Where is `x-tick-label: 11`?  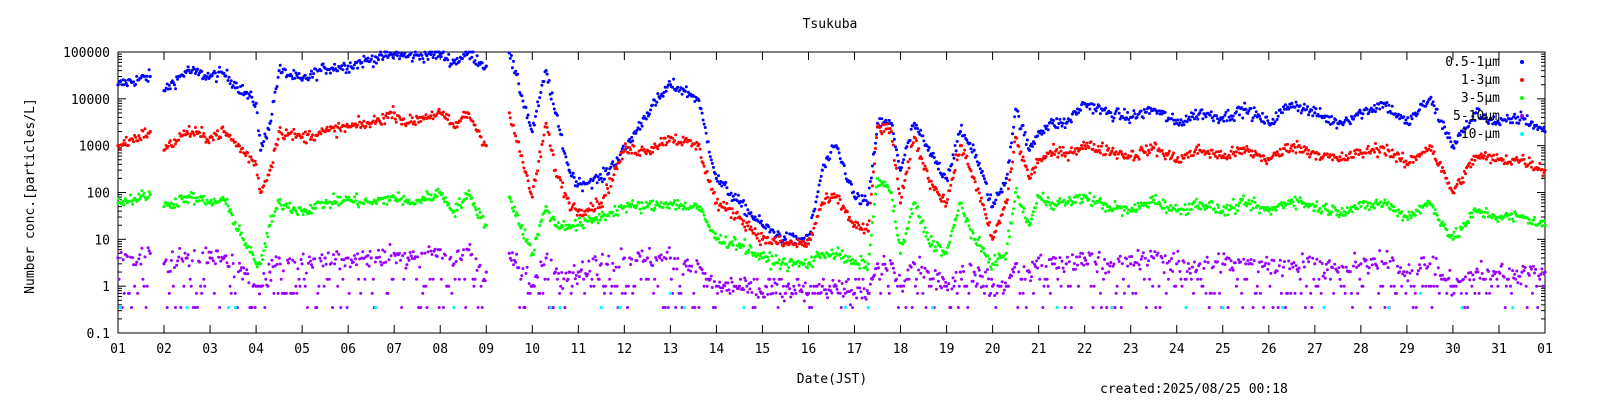 x-tick-label: 11 is located at coordinates (578, 349).